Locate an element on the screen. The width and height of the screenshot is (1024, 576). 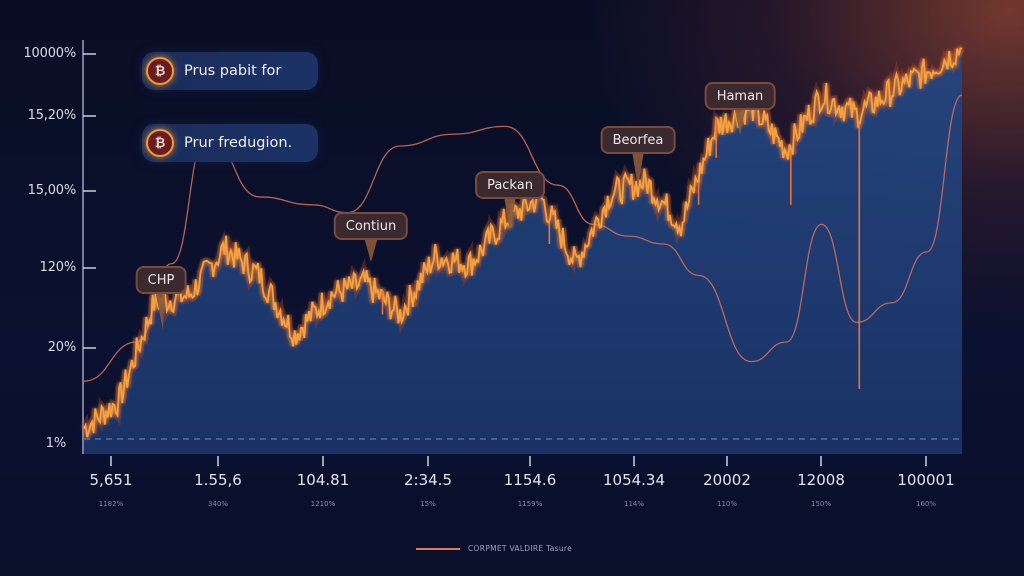
y-axis-ticks is located at coordinates (89, 201).